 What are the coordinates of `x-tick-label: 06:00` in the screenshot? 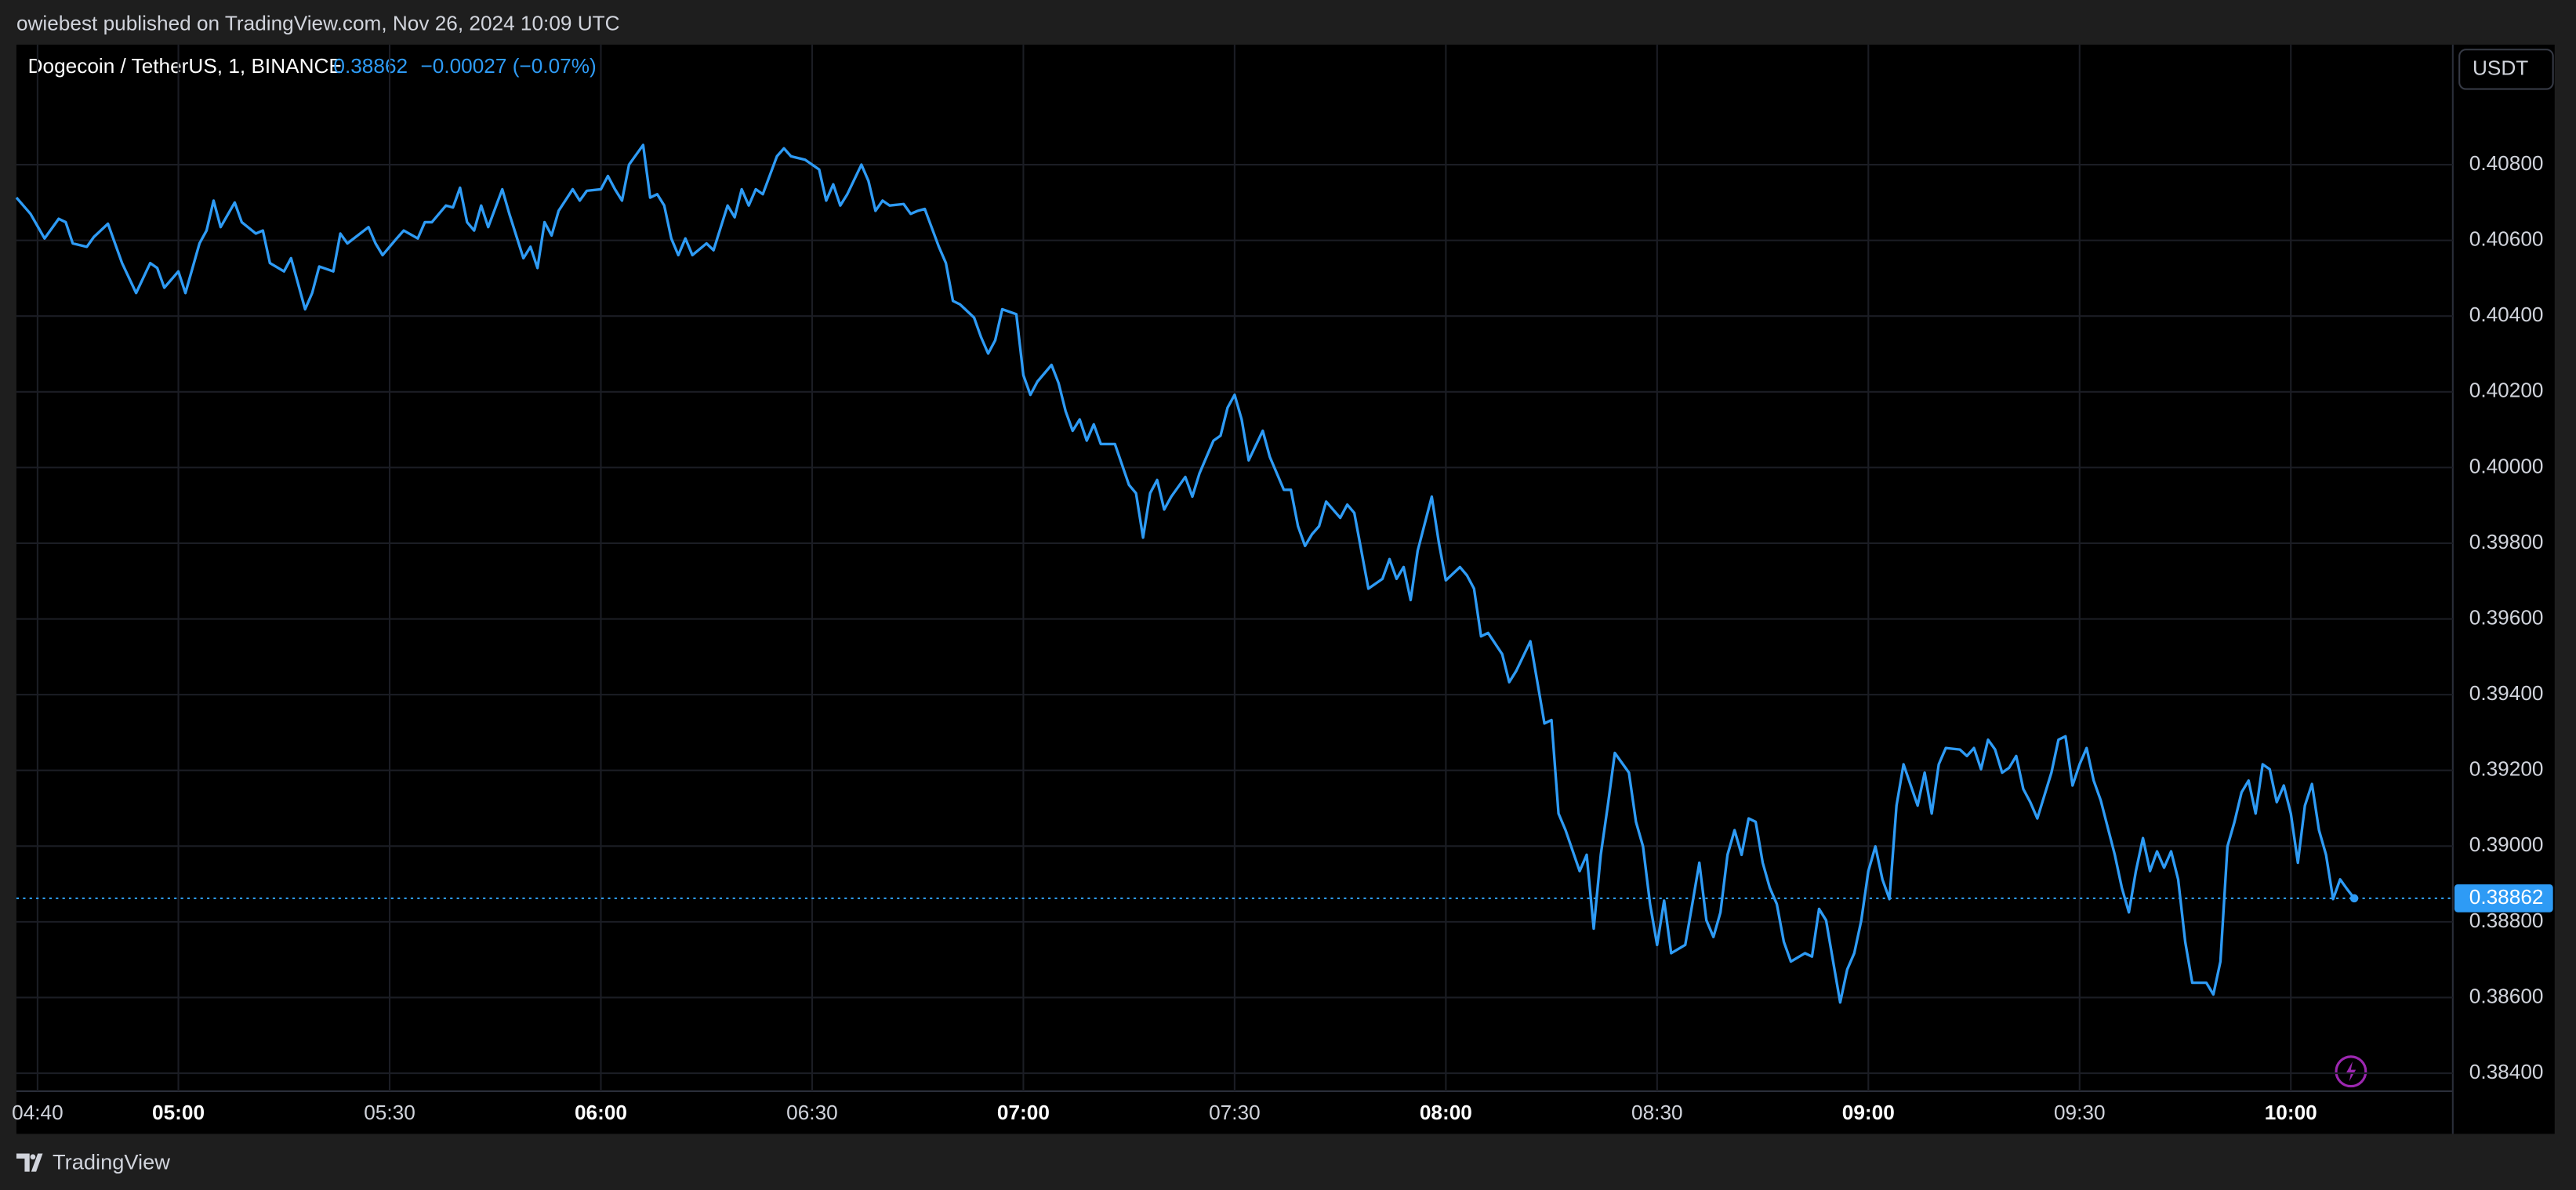 It's located at (601, 1112).